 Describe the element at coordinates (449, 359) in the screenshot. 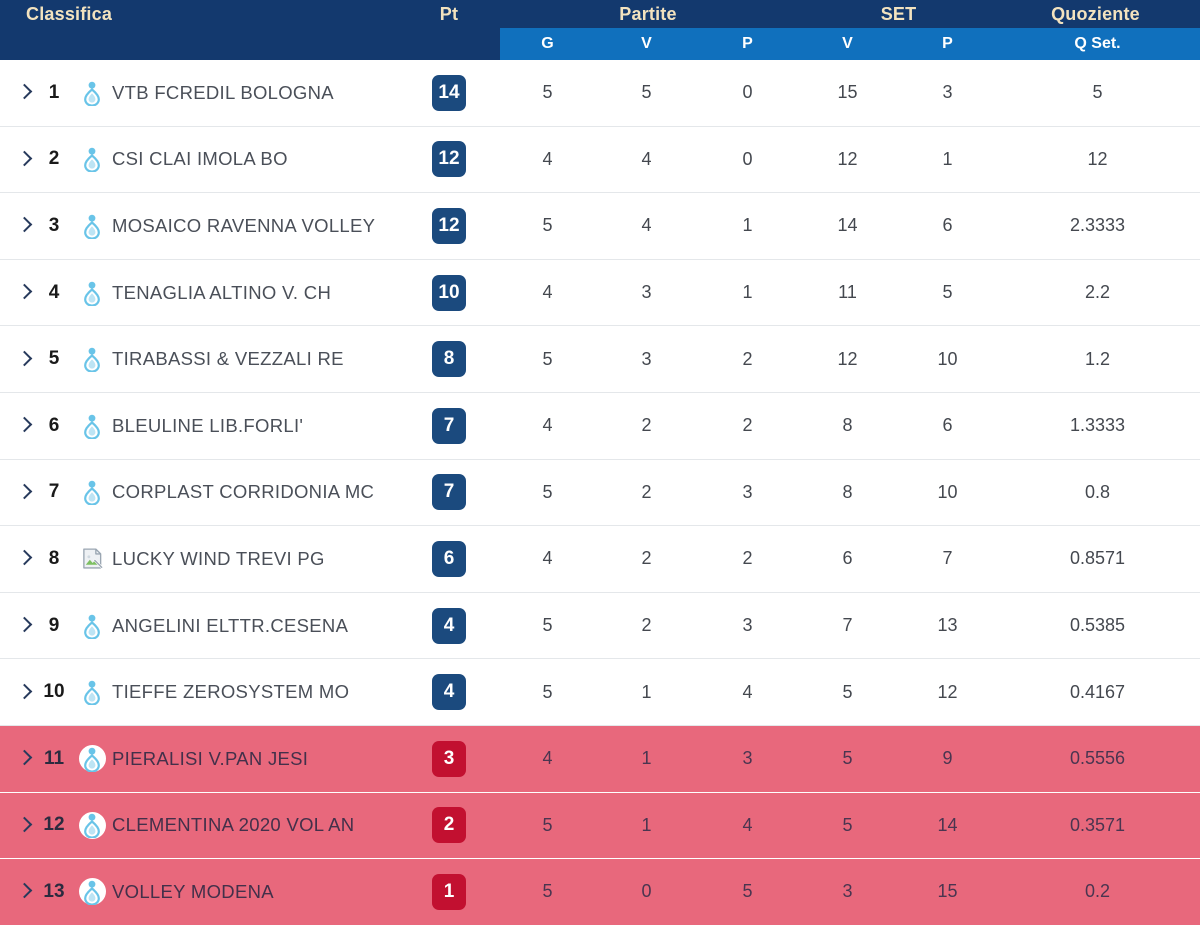

I see `points-badge: 8` at that location.